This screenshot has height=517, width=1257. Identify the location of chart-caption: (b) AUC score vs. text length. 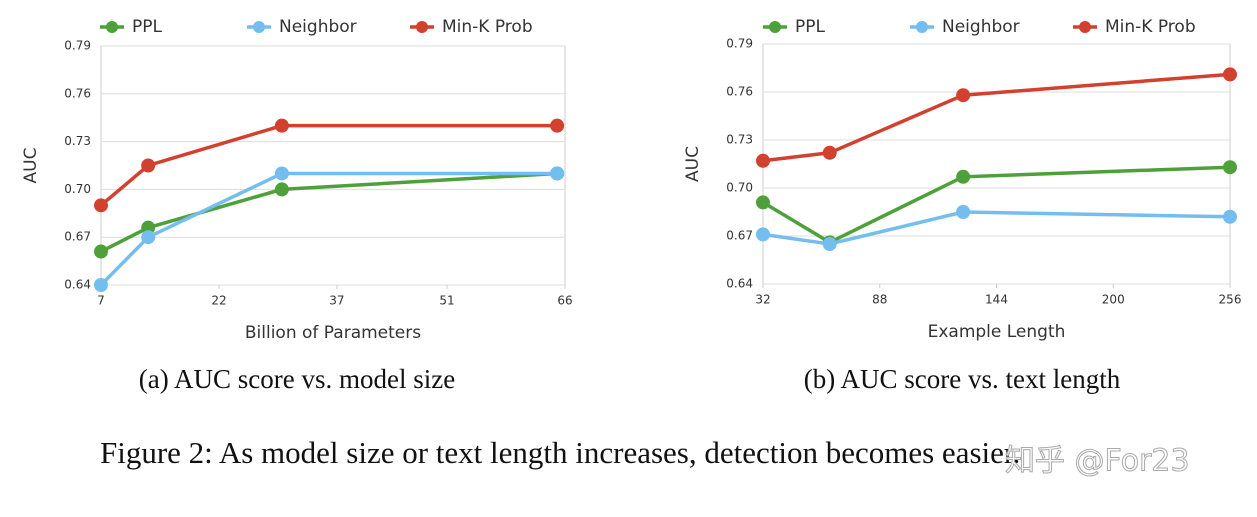
(962, 379).